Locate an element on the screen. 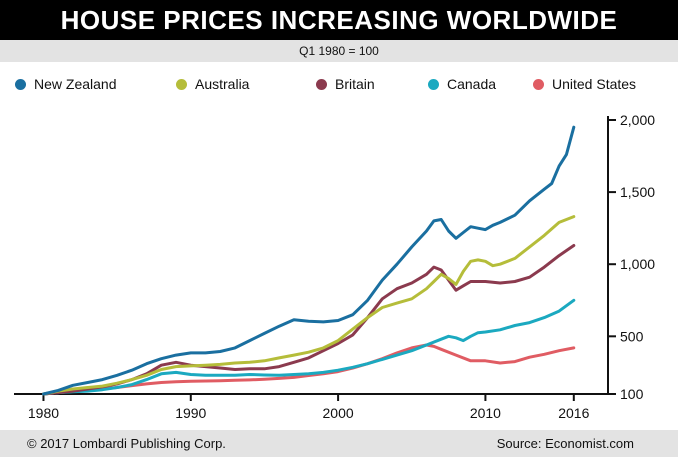  y-tick-label-100: 100 is located at coordinates (632, 394).